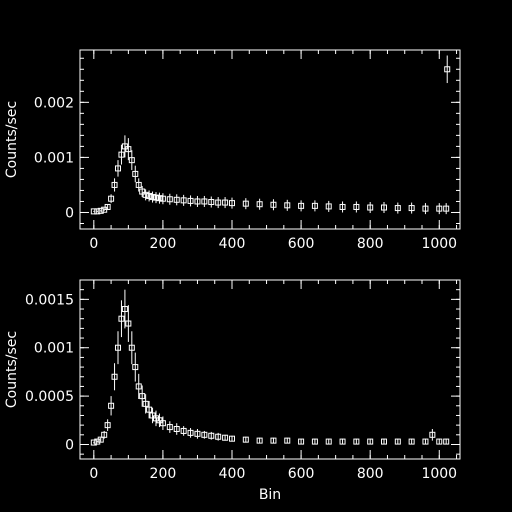 The width and height of the screenshot is (512, 512). Describe the element at coordinates (270, 495) in the screenshot. I see `x-axis-title: Bin` at that location.